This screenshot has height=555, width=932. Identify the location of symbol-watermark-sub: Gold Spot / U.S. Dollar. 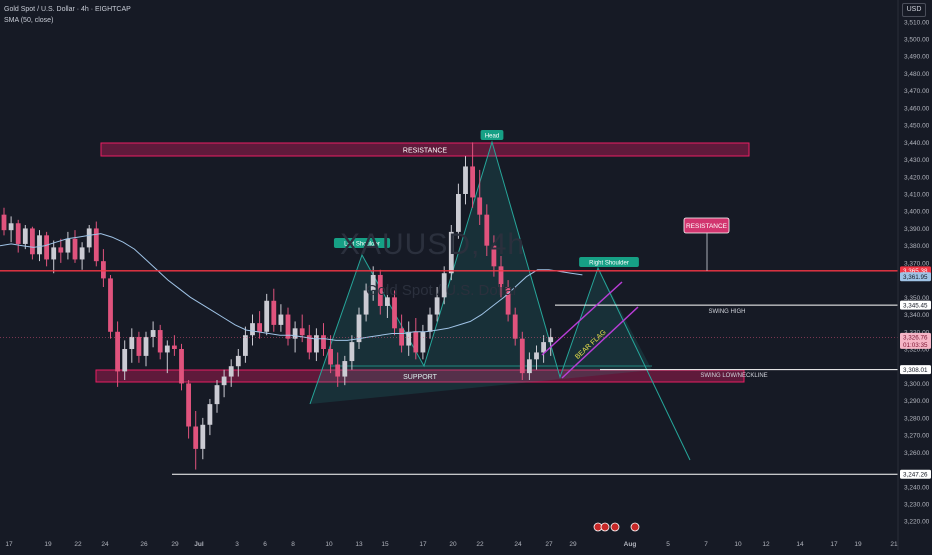
(442, 290).